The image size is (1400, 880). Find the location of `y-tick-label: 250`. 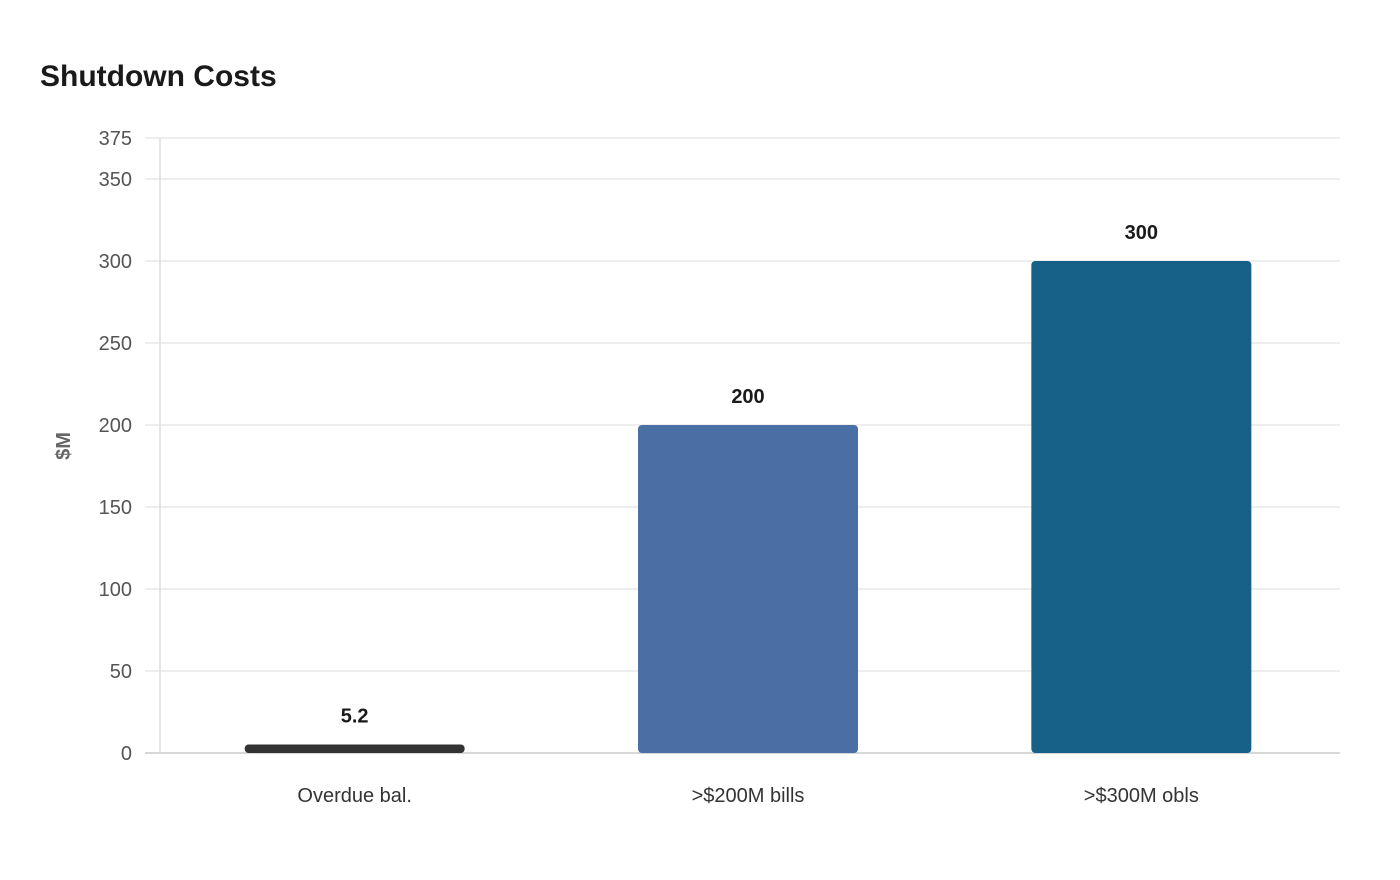

y-tick-label: 250 is located at coordinates (115, 344).